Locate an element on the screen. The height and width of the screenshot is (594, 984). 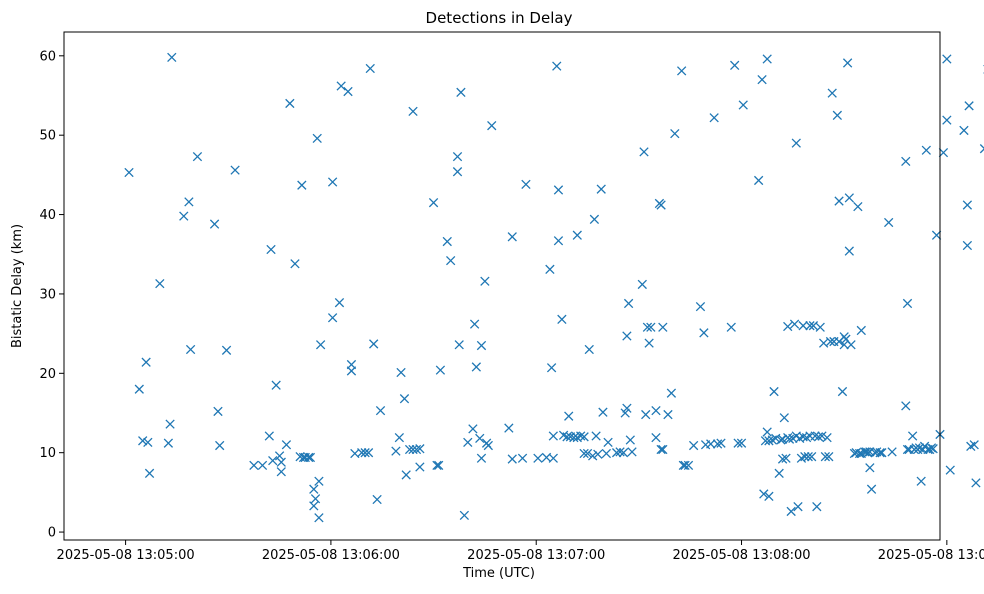
y-tick-label: 0 is located at coordinates (52, 533).